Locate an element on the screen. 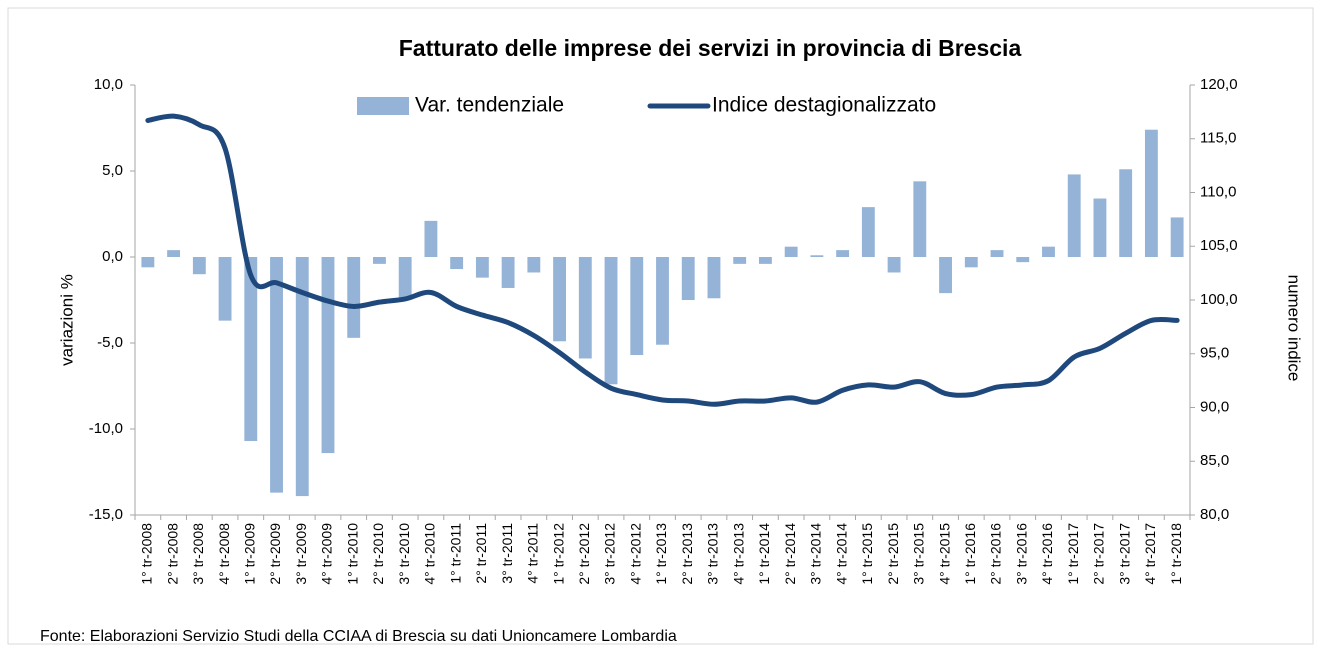 This screenshot has height=652, width=1321. y2-axis-title: numero indice is located at coordinates (1294, 328).